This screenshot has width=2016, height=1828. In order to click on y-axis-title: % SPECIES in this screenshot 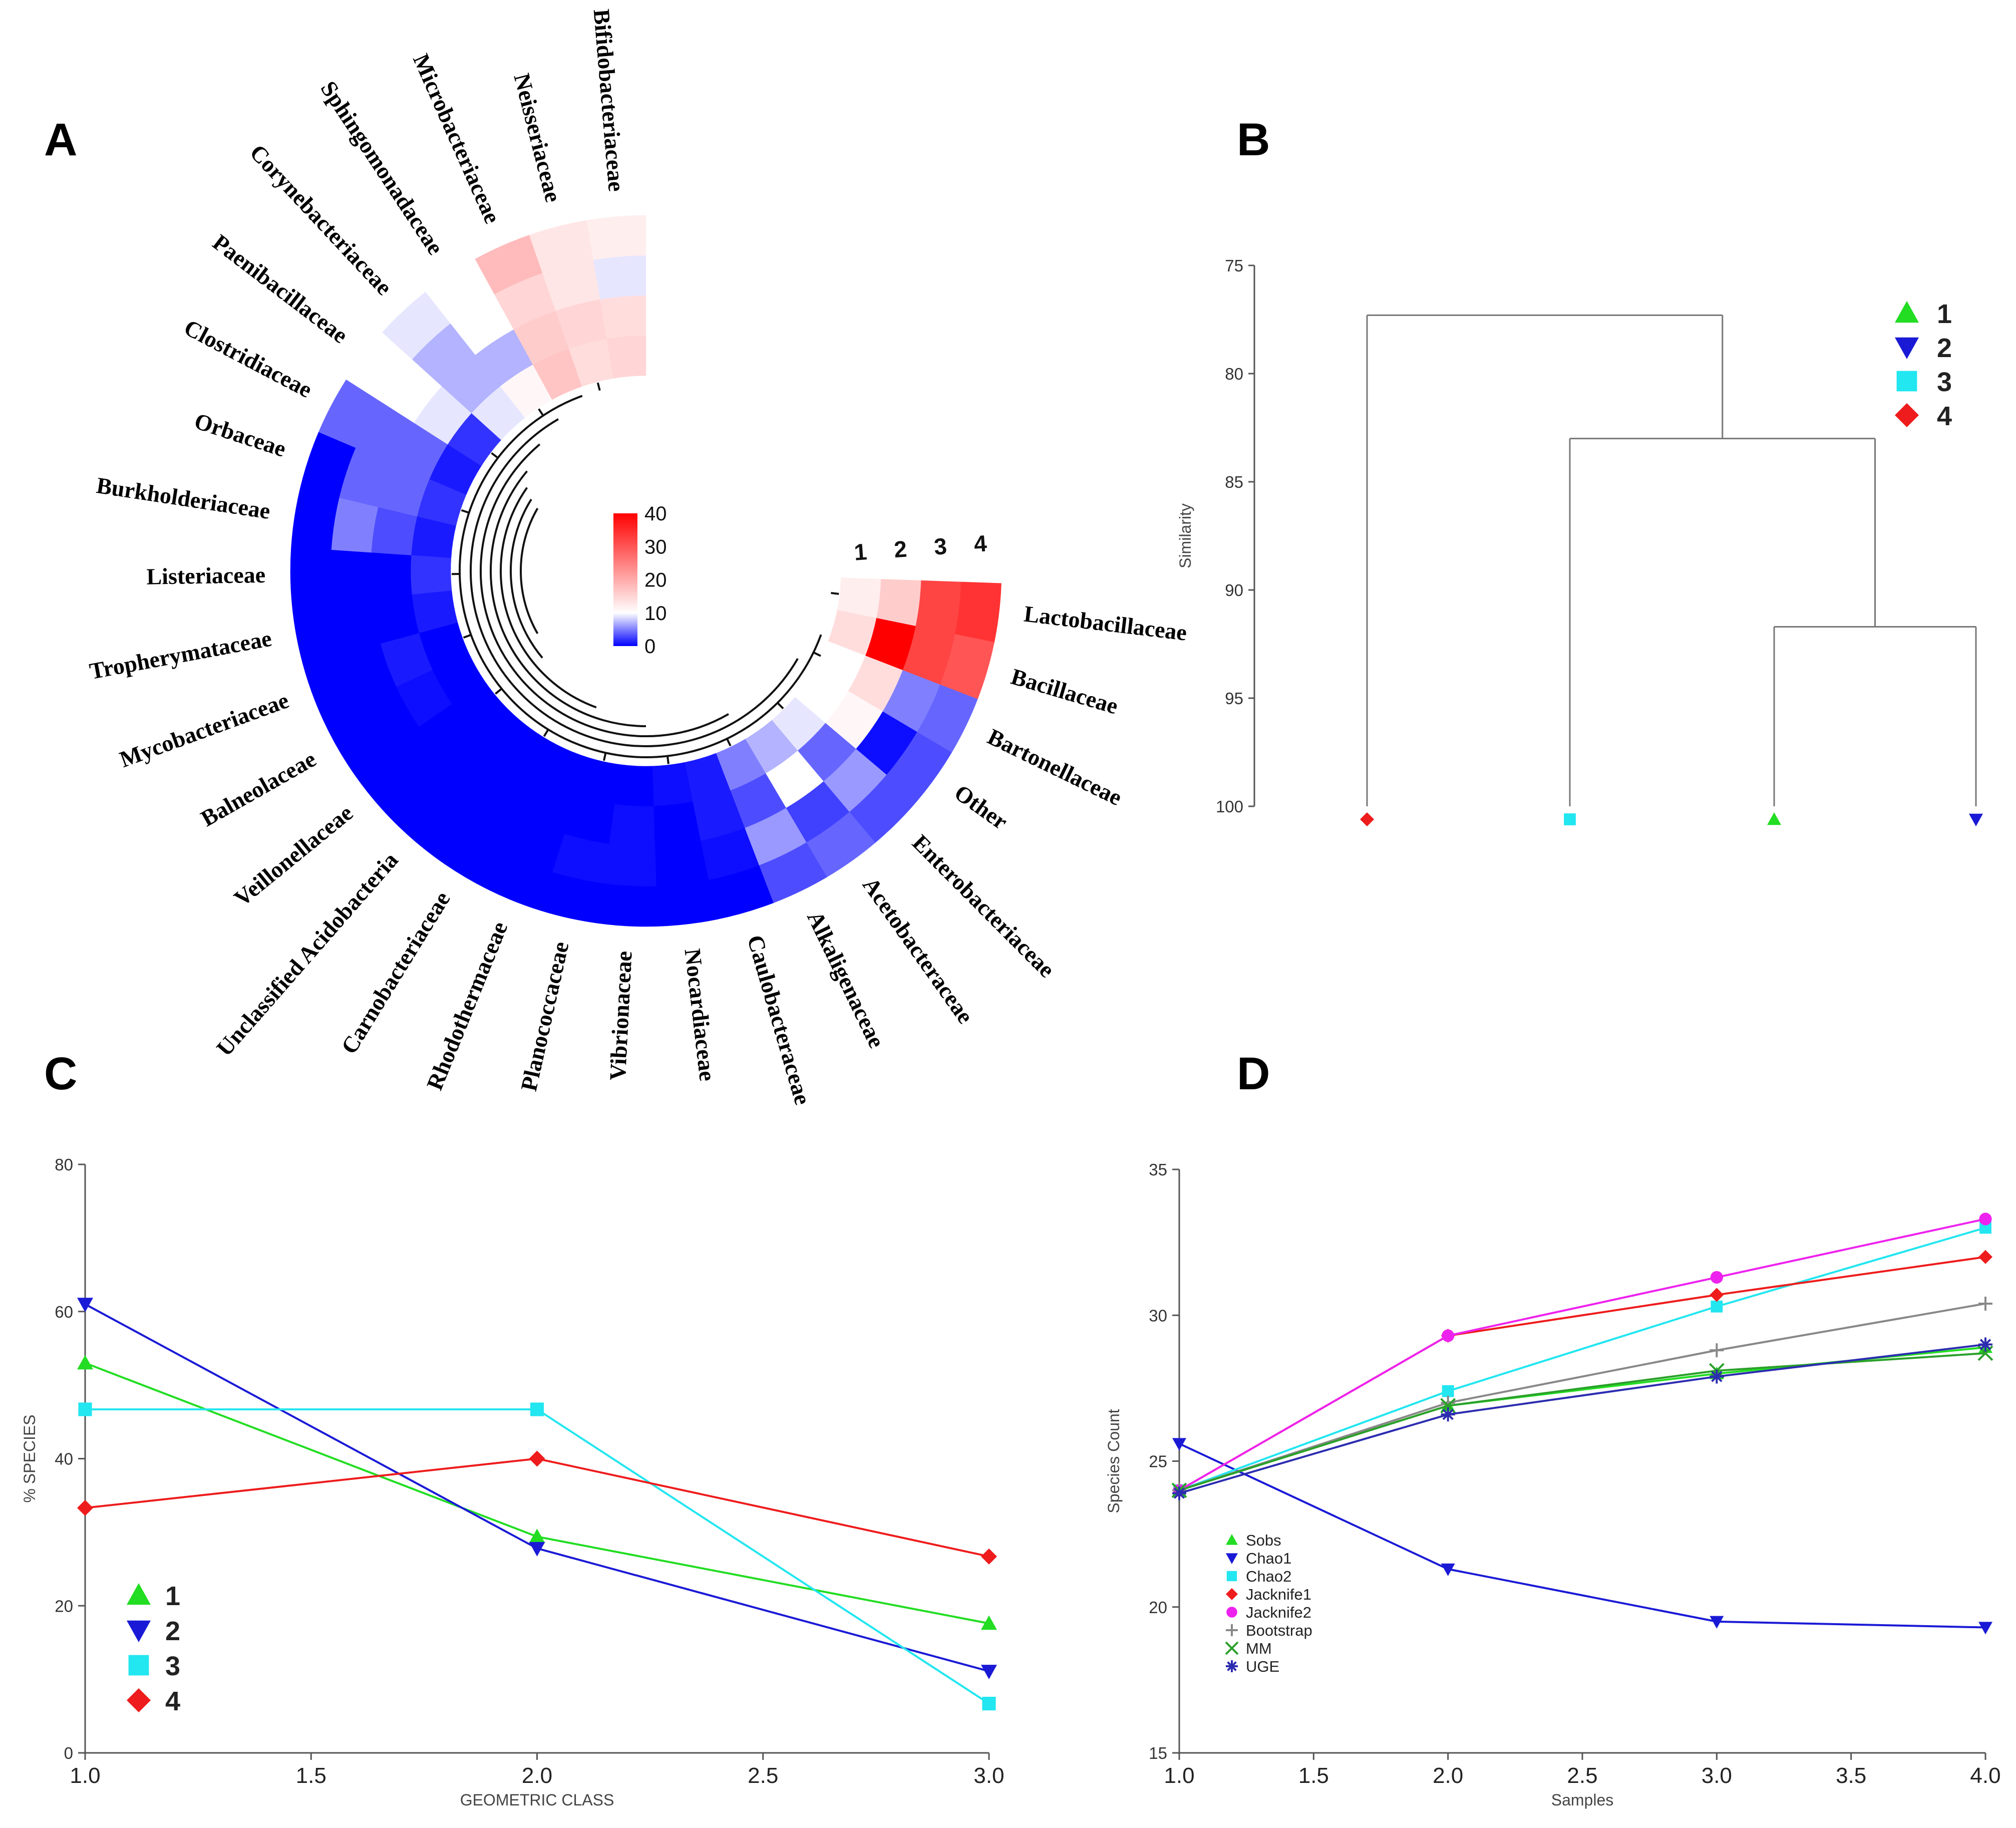, I will do `click(30, 1458)`.